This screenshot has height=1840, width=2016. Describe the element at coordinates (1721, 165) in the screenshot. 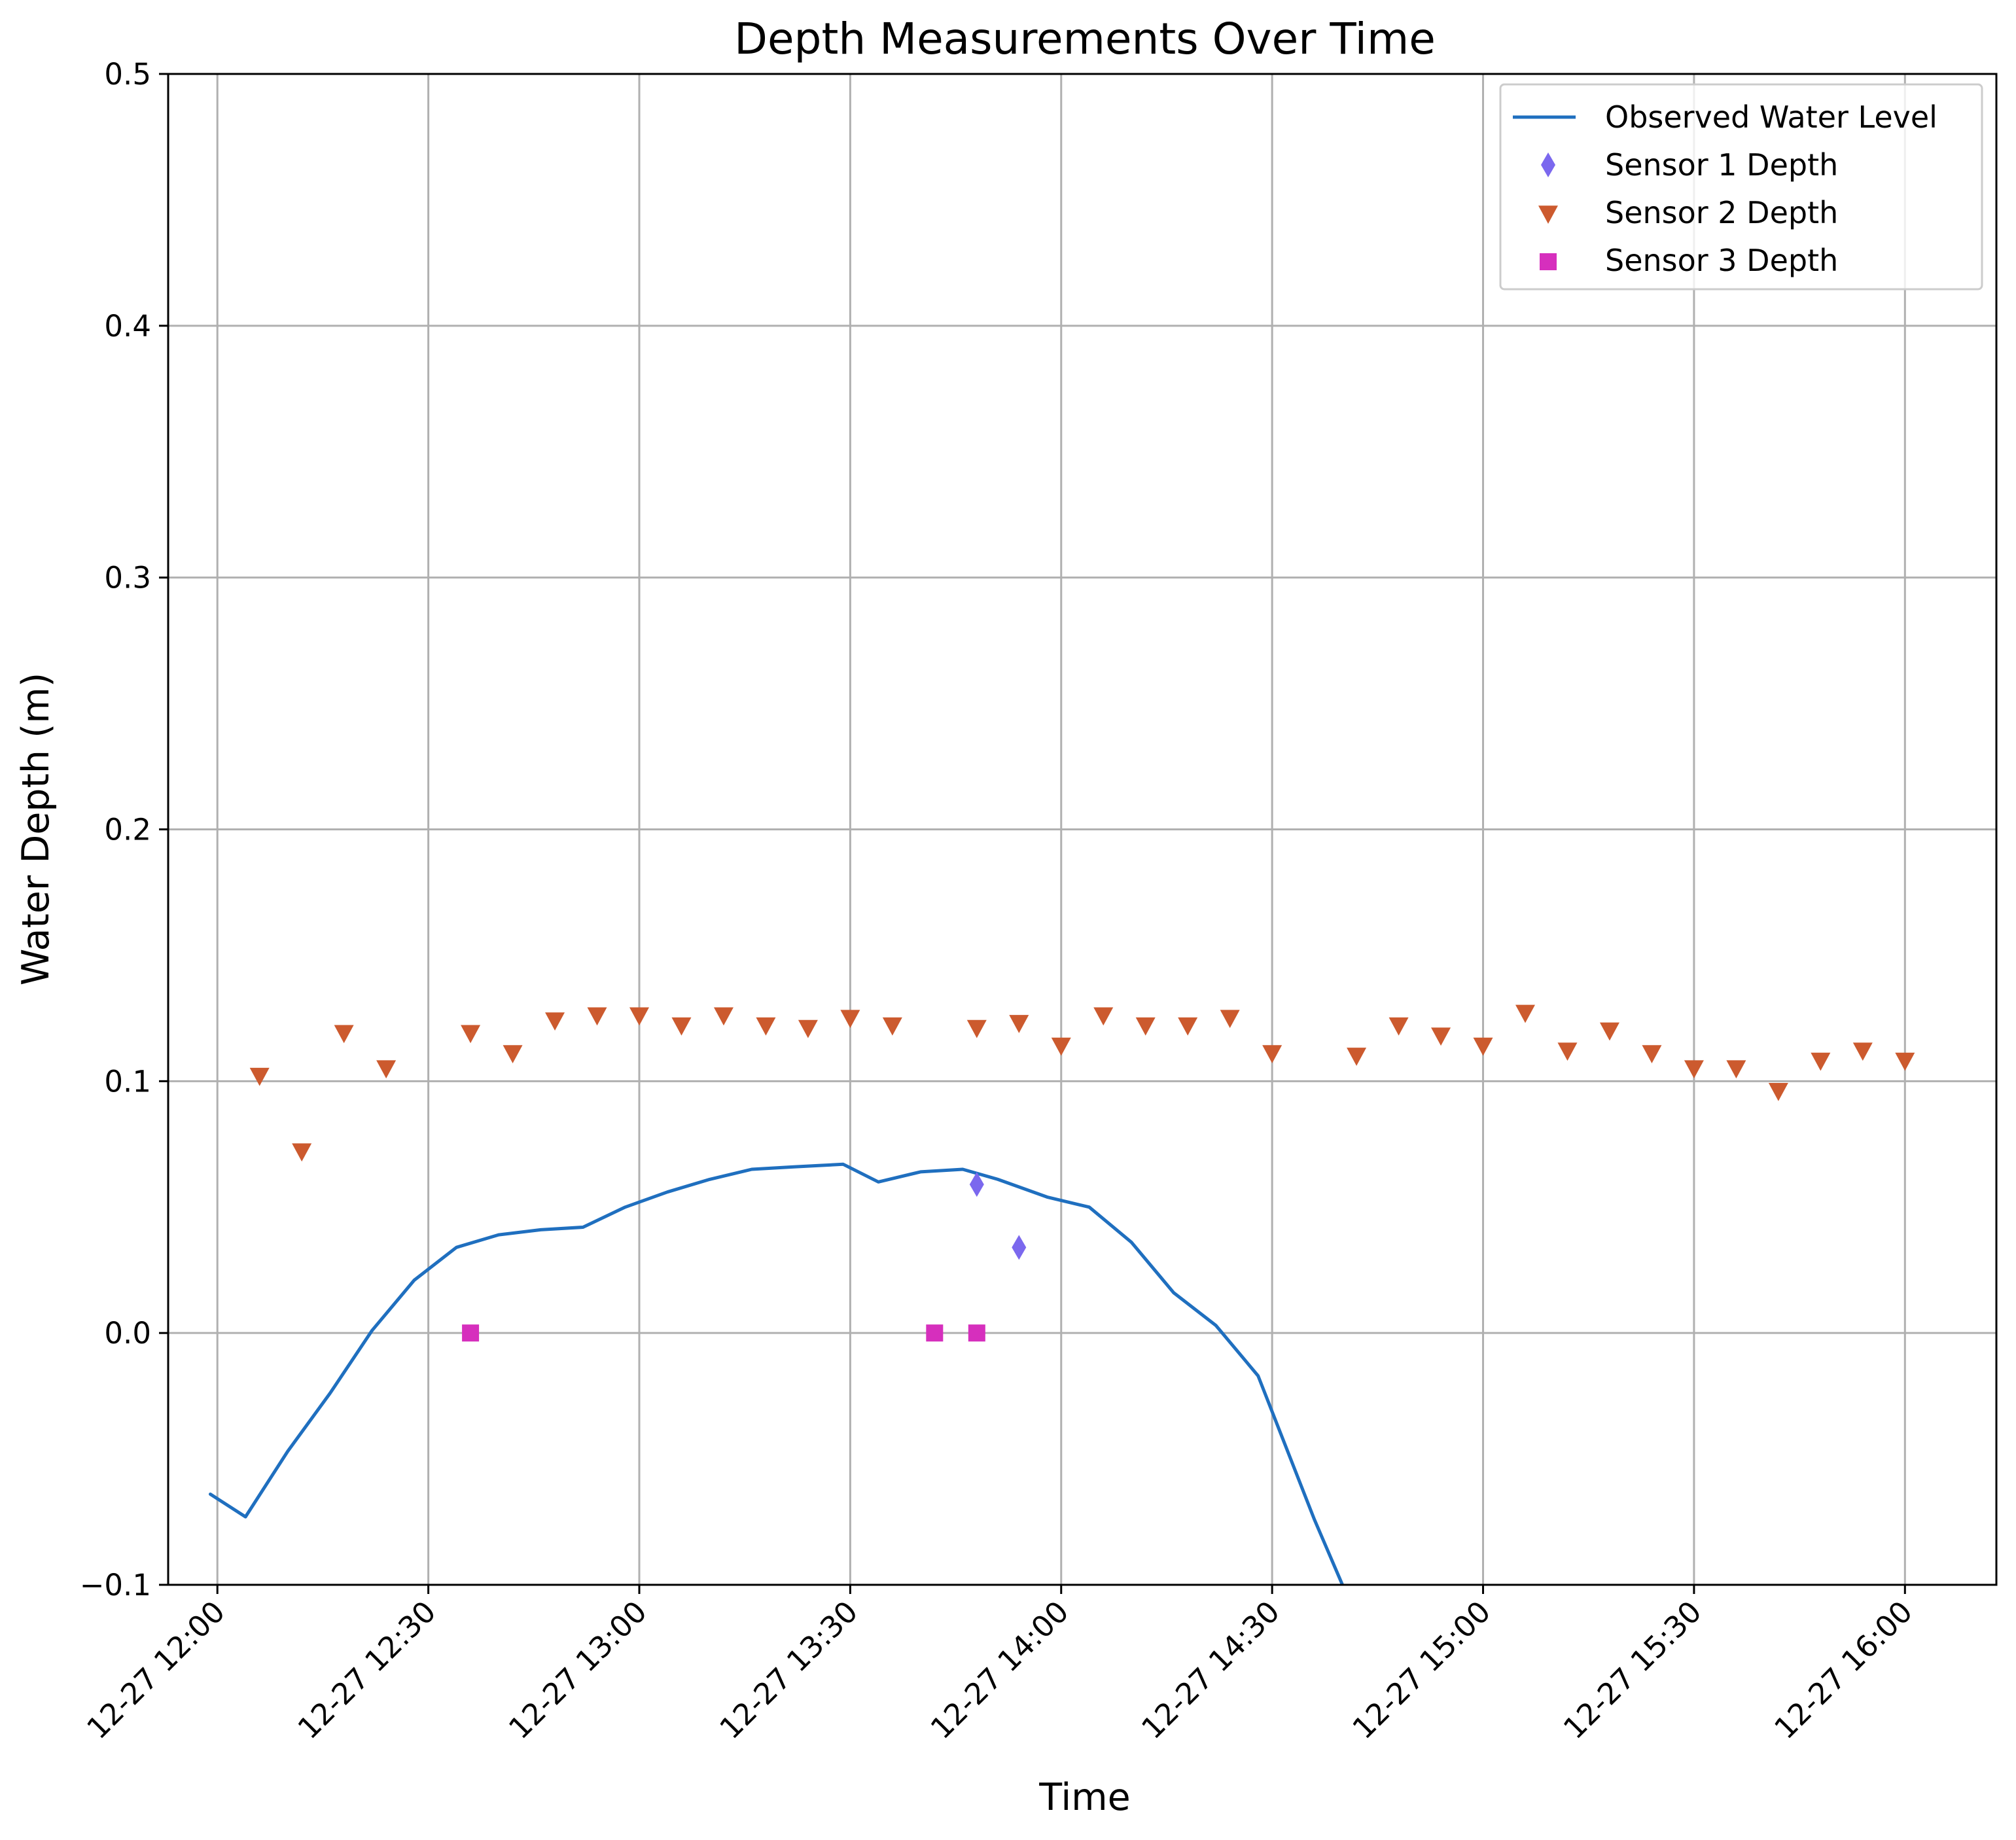

I see `legend-label-sensor-1-depth: Sensor 1 Depth` at that location.